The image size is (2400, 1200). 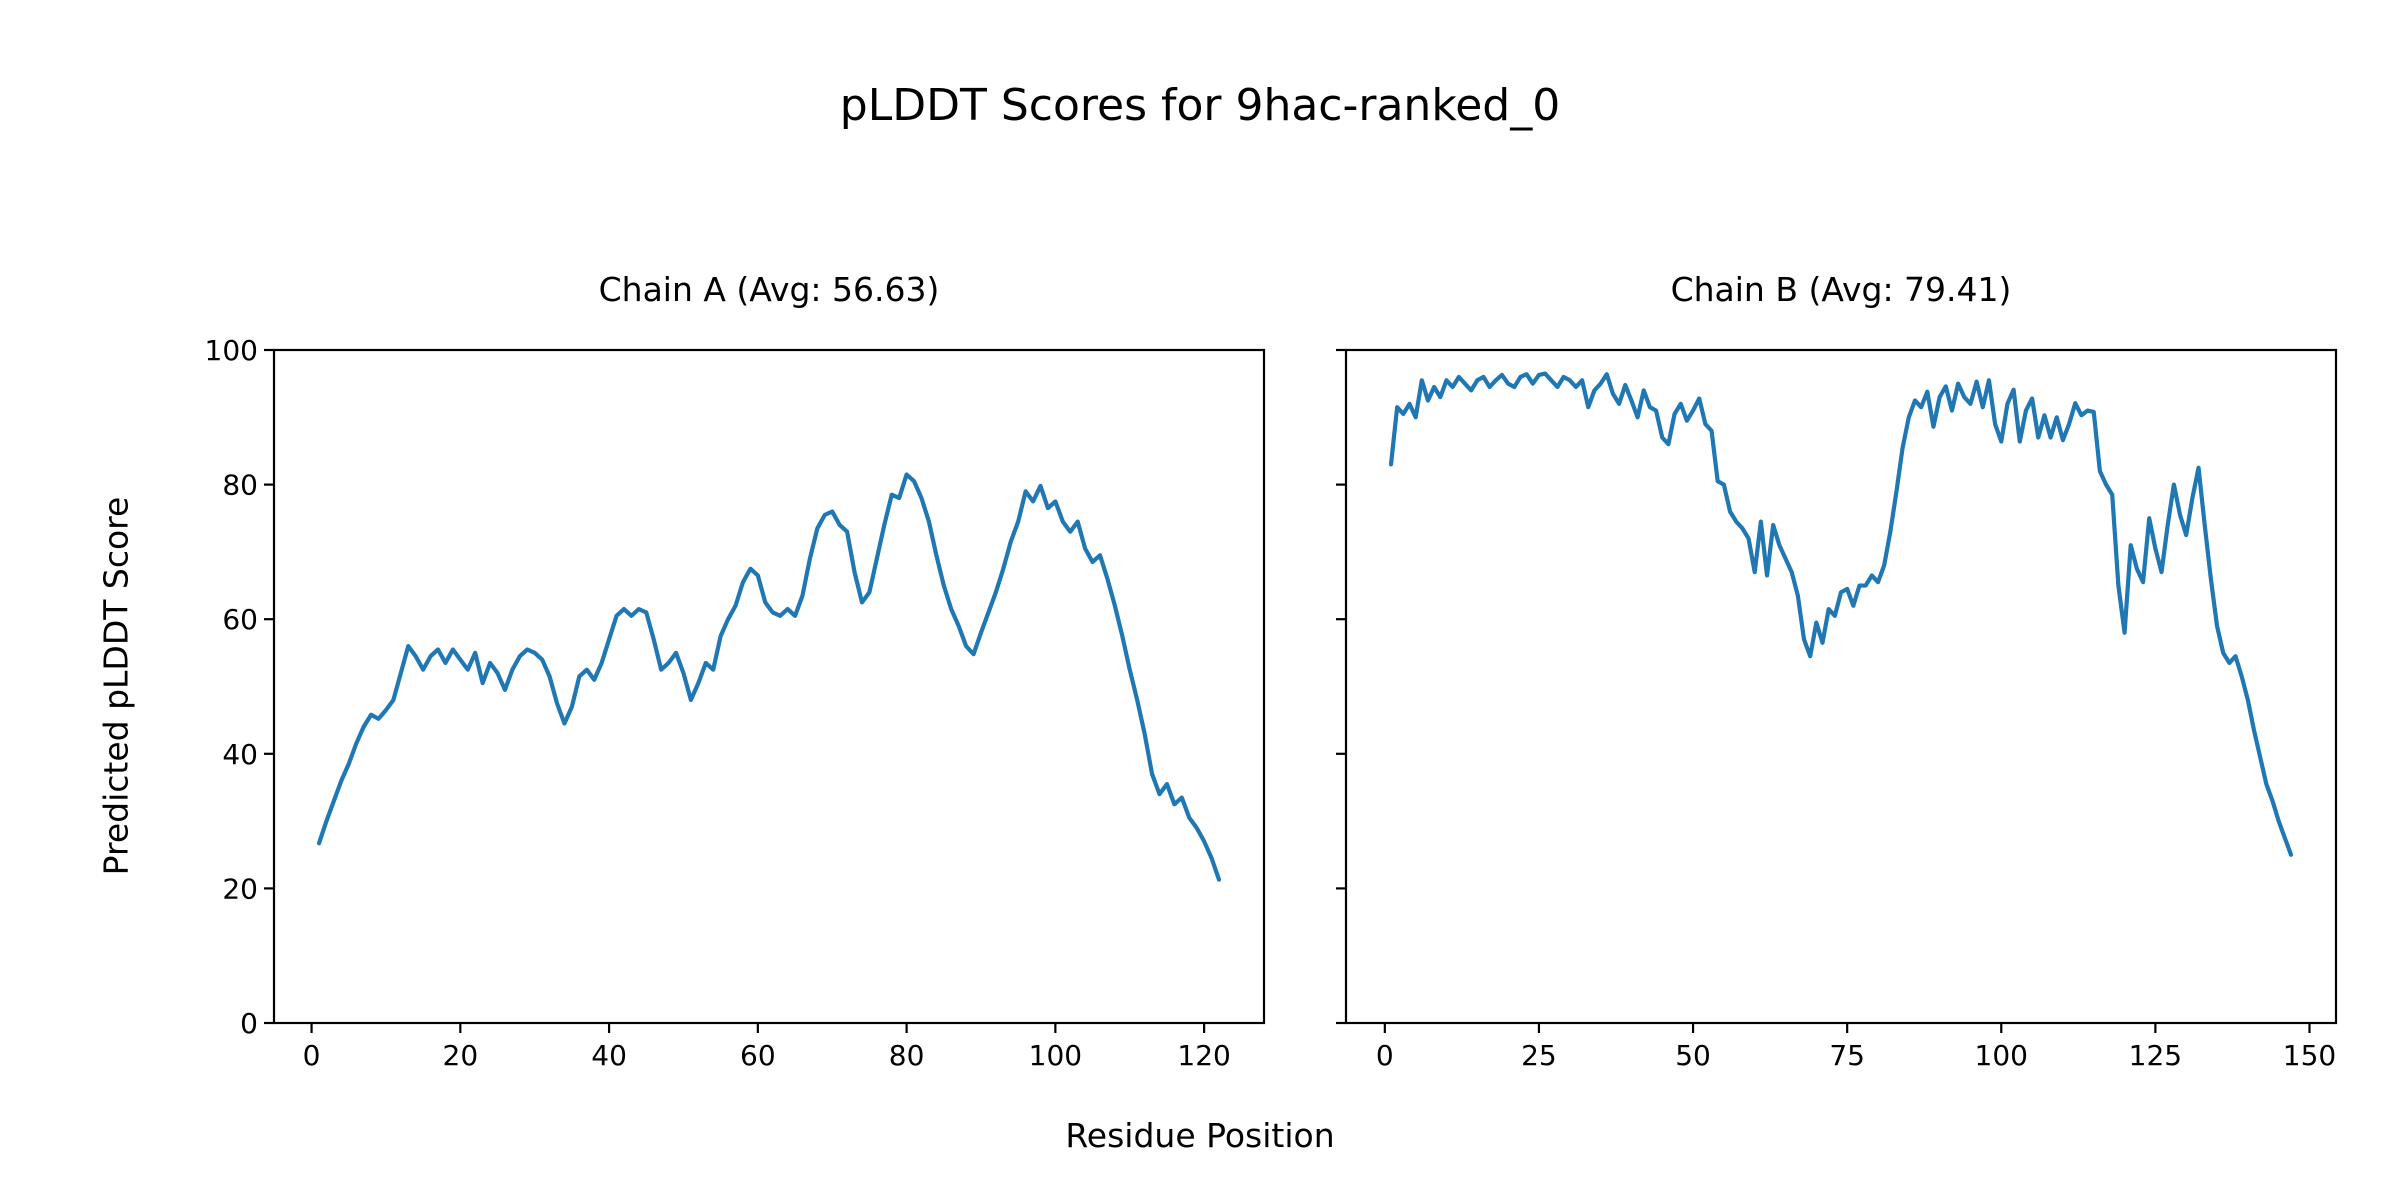 What do you see at coordinates (231, 350) in the screenshot?
I see `y-tick-label: 100` at bounding box center [231, 350].